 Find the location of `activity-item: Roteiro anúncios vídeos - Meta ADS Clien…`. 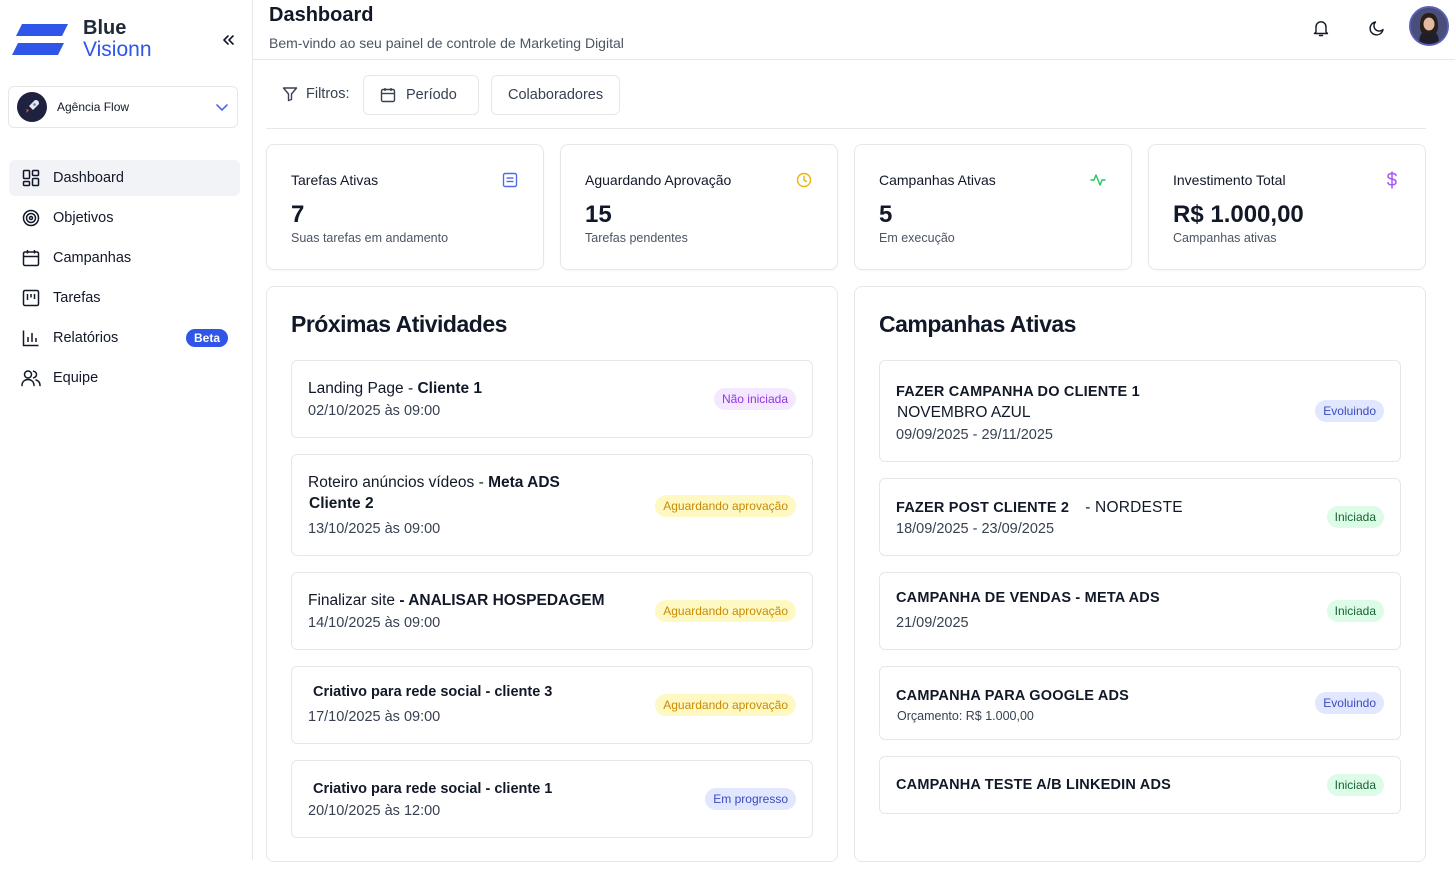

activity-item: Roteiro anúncios vídeos - Meta ADS Clien… is located at coordinates (552, 505).